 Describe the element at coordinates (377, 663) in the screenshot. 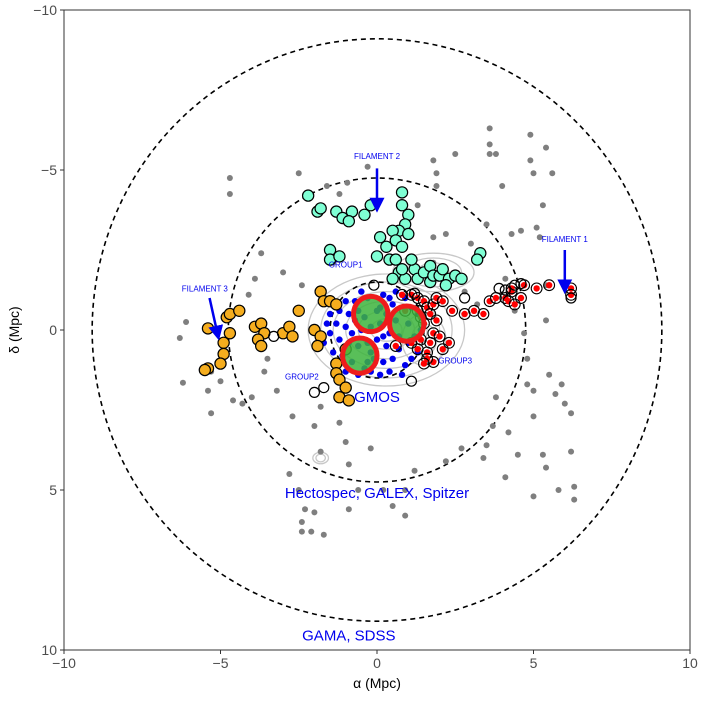

I see `x-tick-label-2: 0` at that location.